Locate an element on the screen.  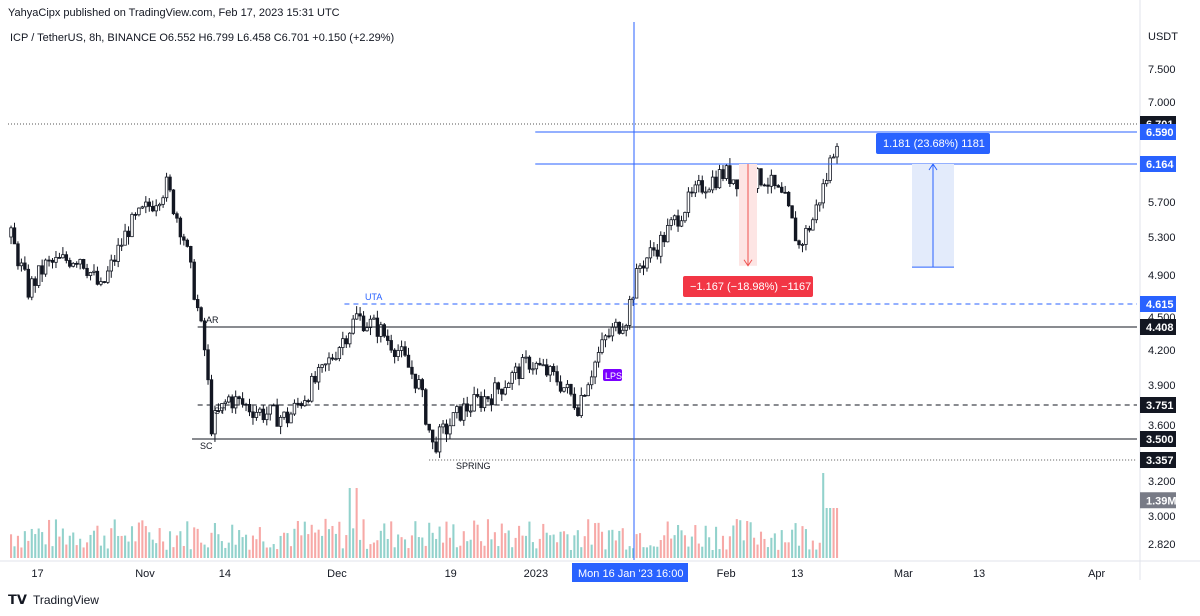
price-label-badge is located at coordinates (1158, 405).